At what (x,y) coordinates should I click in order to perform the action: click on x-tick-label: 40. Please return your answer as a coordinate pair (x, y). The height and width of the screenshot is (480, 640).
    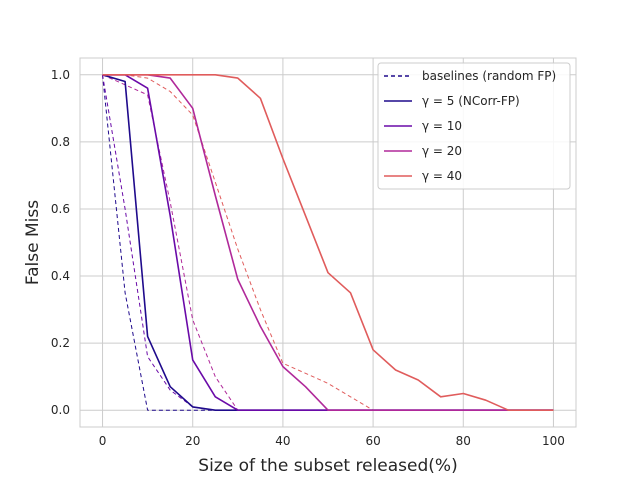
    Looking at the image, I should click on (282, 441).